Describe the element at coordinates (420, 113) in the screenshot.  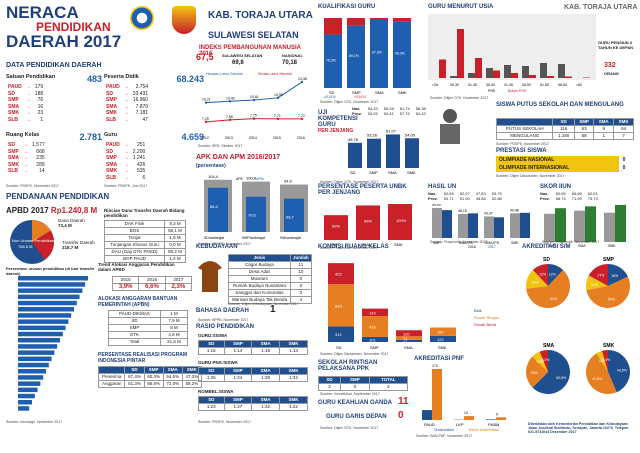
I see `row-value: 54,43` at that location.